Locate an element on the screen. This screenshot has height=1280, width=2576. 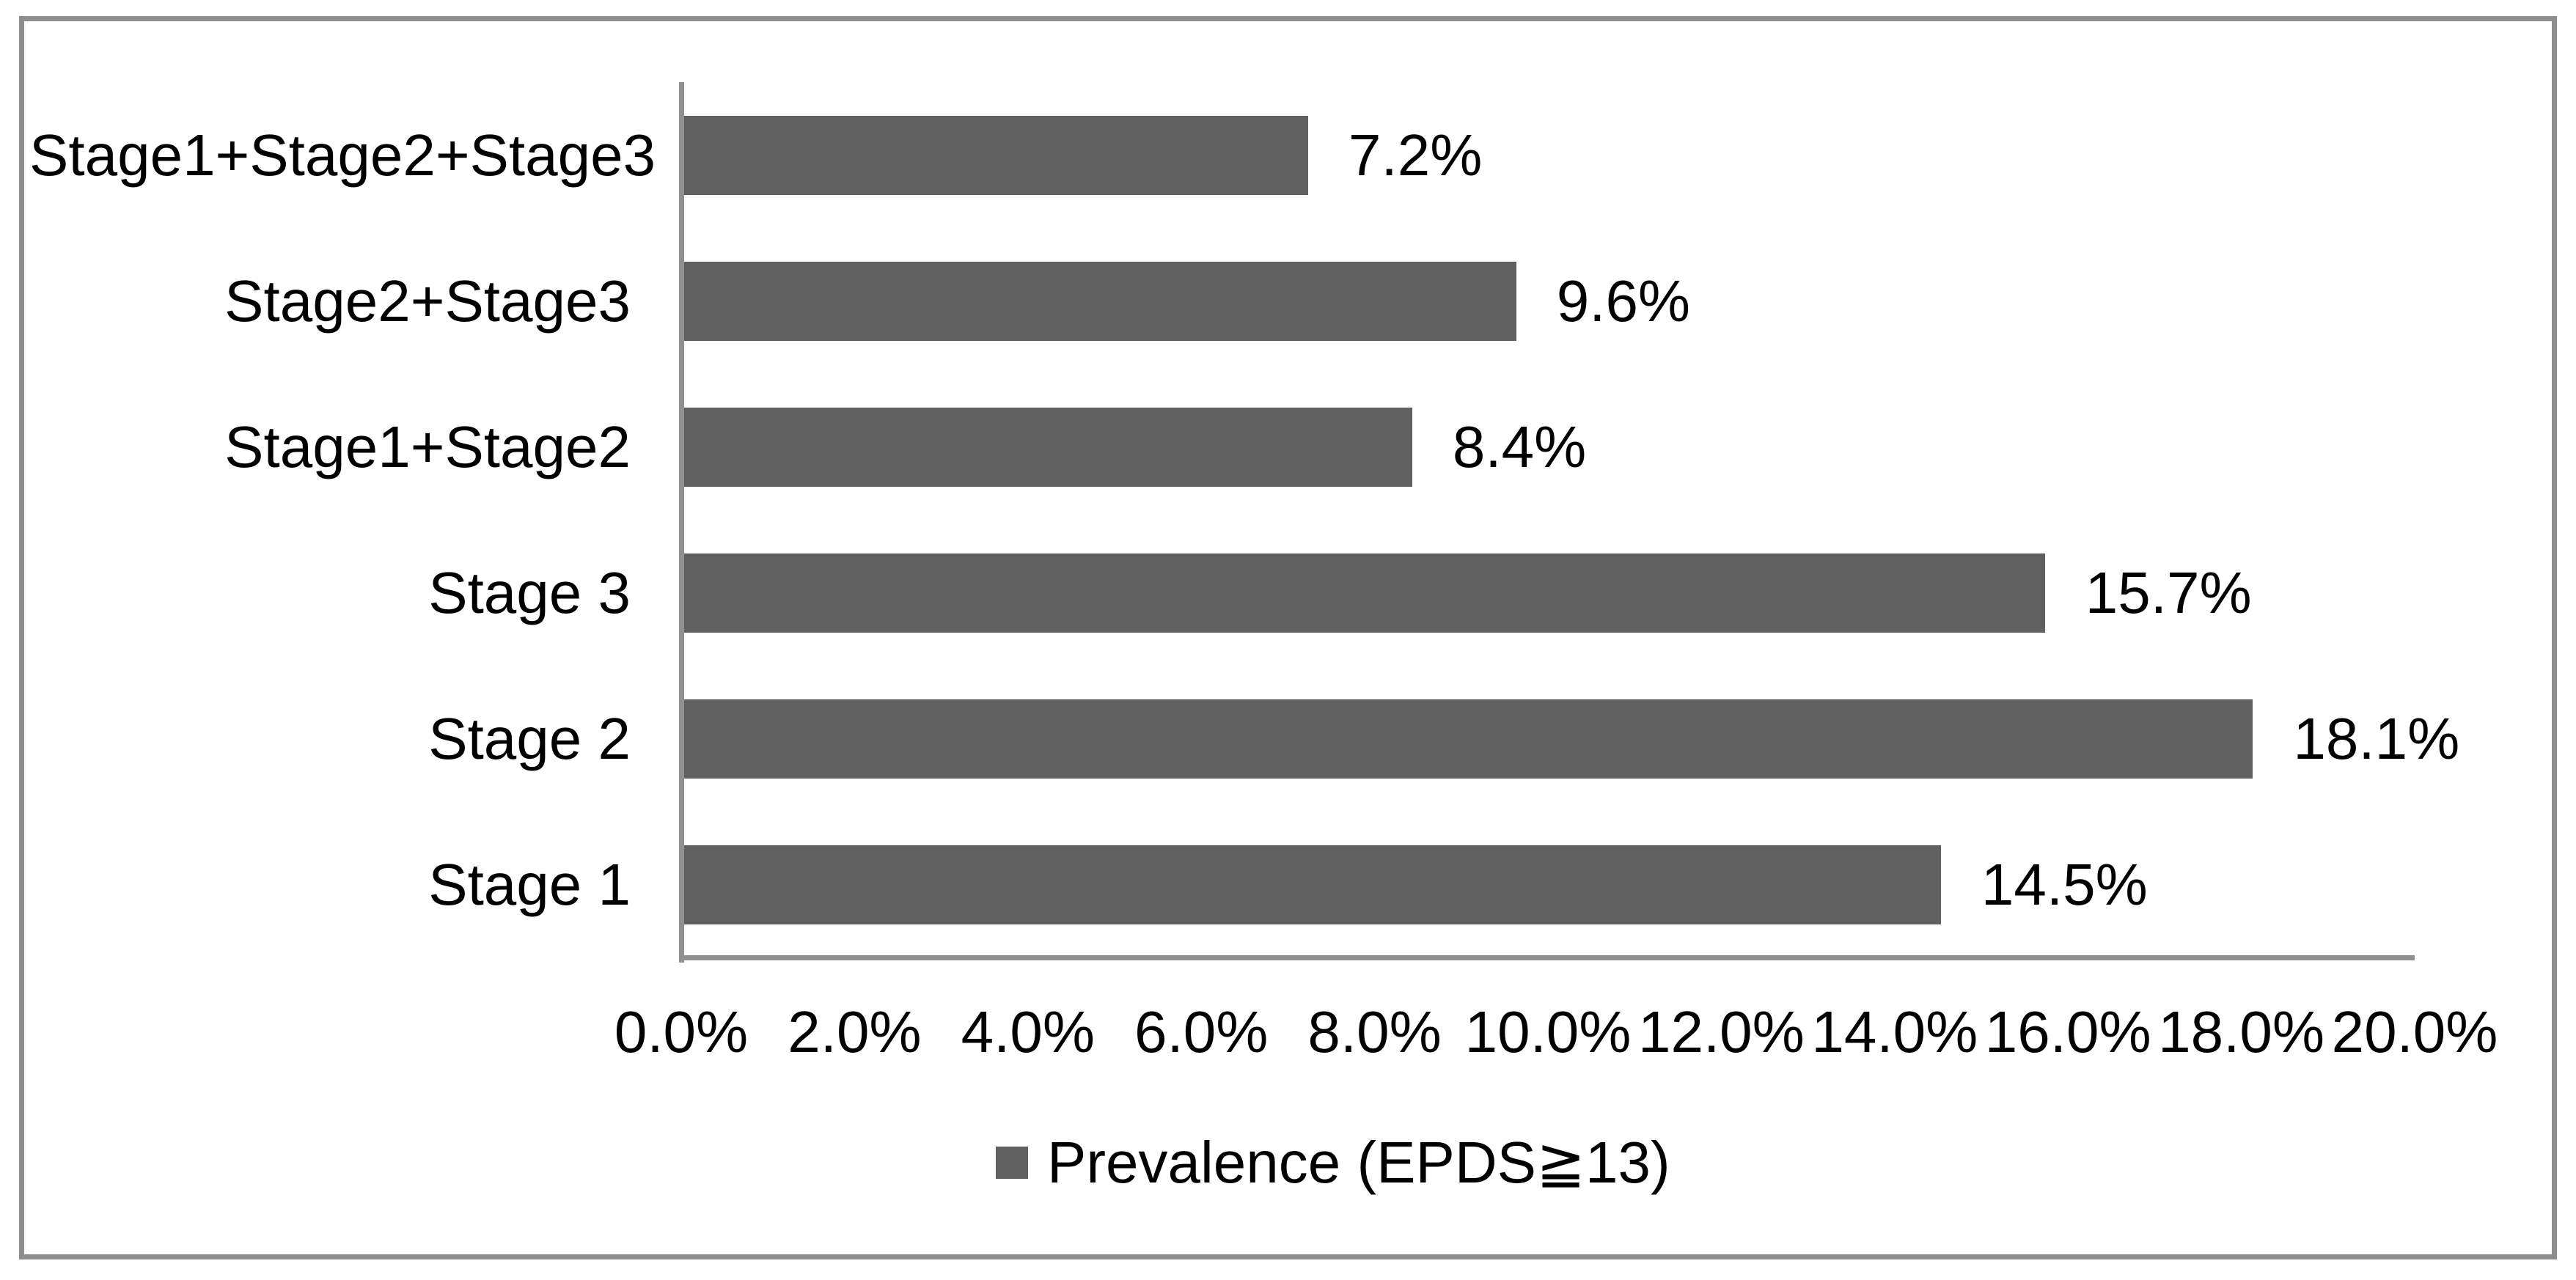
value-label: 8.4% is located at coordinates (1520, 446).